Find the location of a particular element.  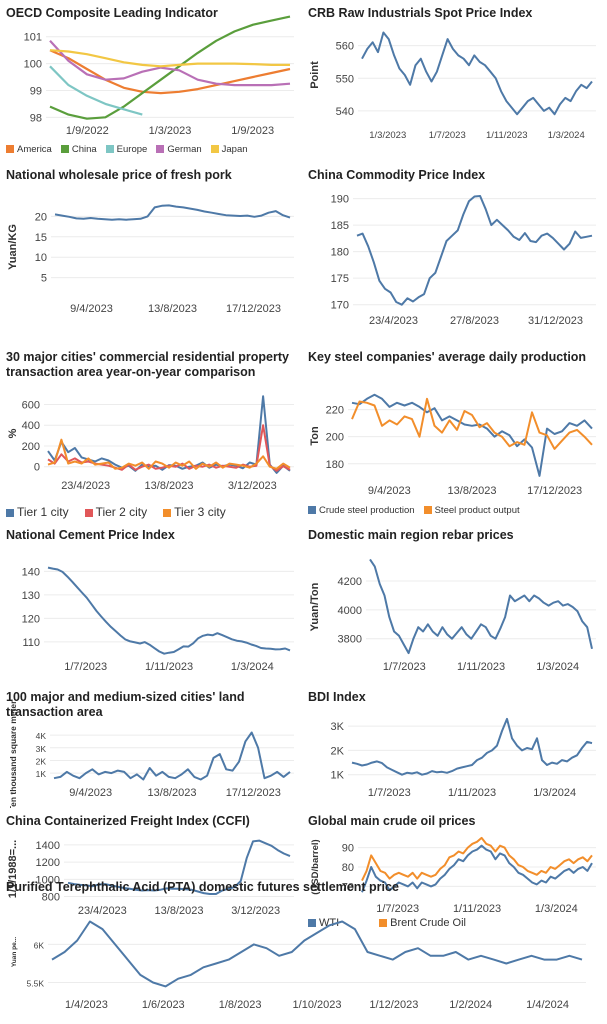

y-axis-label: Ten thousand square meter is located at coordinates (13, 754).